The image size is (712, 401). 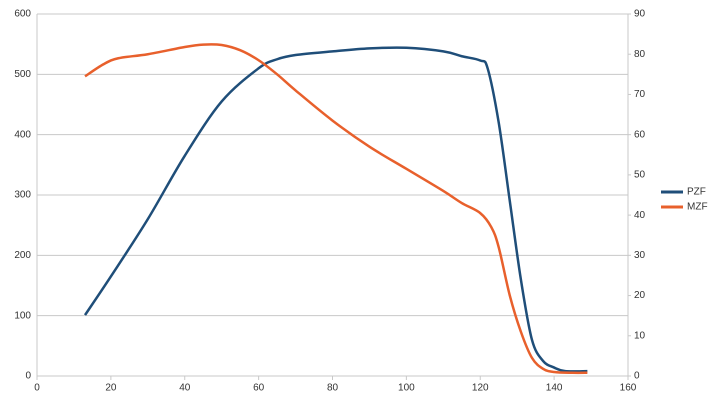 I want to click on y-tick-label: 200, so click(x=22, y=255).